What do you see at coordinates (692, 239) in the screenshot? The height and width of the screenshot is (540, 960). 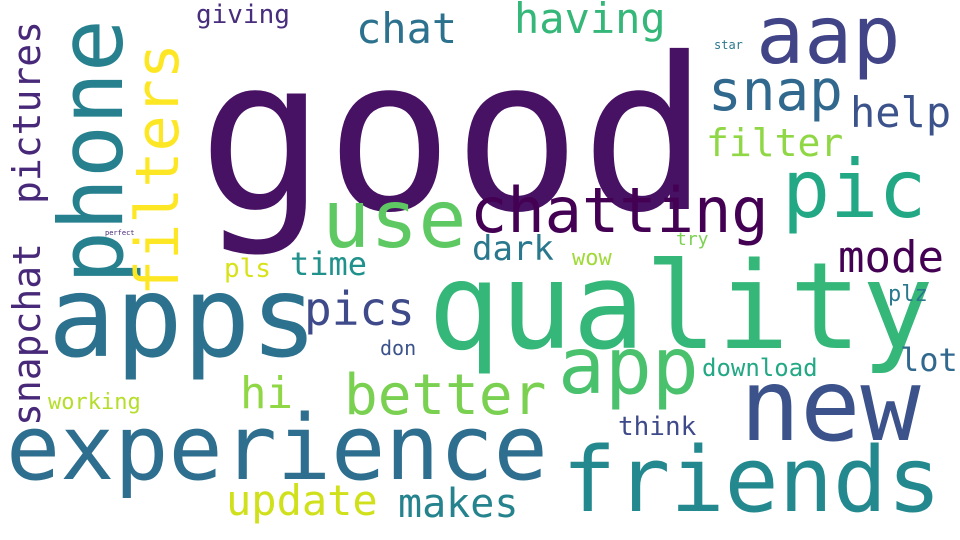 I see `word-try: try` at bounding box center [692, 239].